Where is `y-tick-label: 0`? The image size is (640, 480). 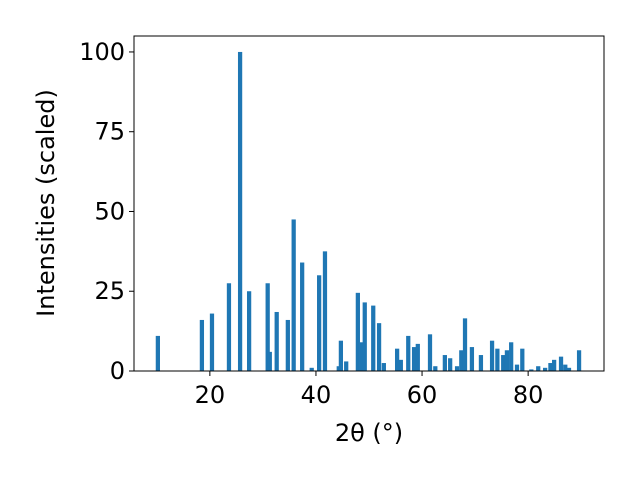
y-tick-label: 0 is located at coordinates (117, 371).